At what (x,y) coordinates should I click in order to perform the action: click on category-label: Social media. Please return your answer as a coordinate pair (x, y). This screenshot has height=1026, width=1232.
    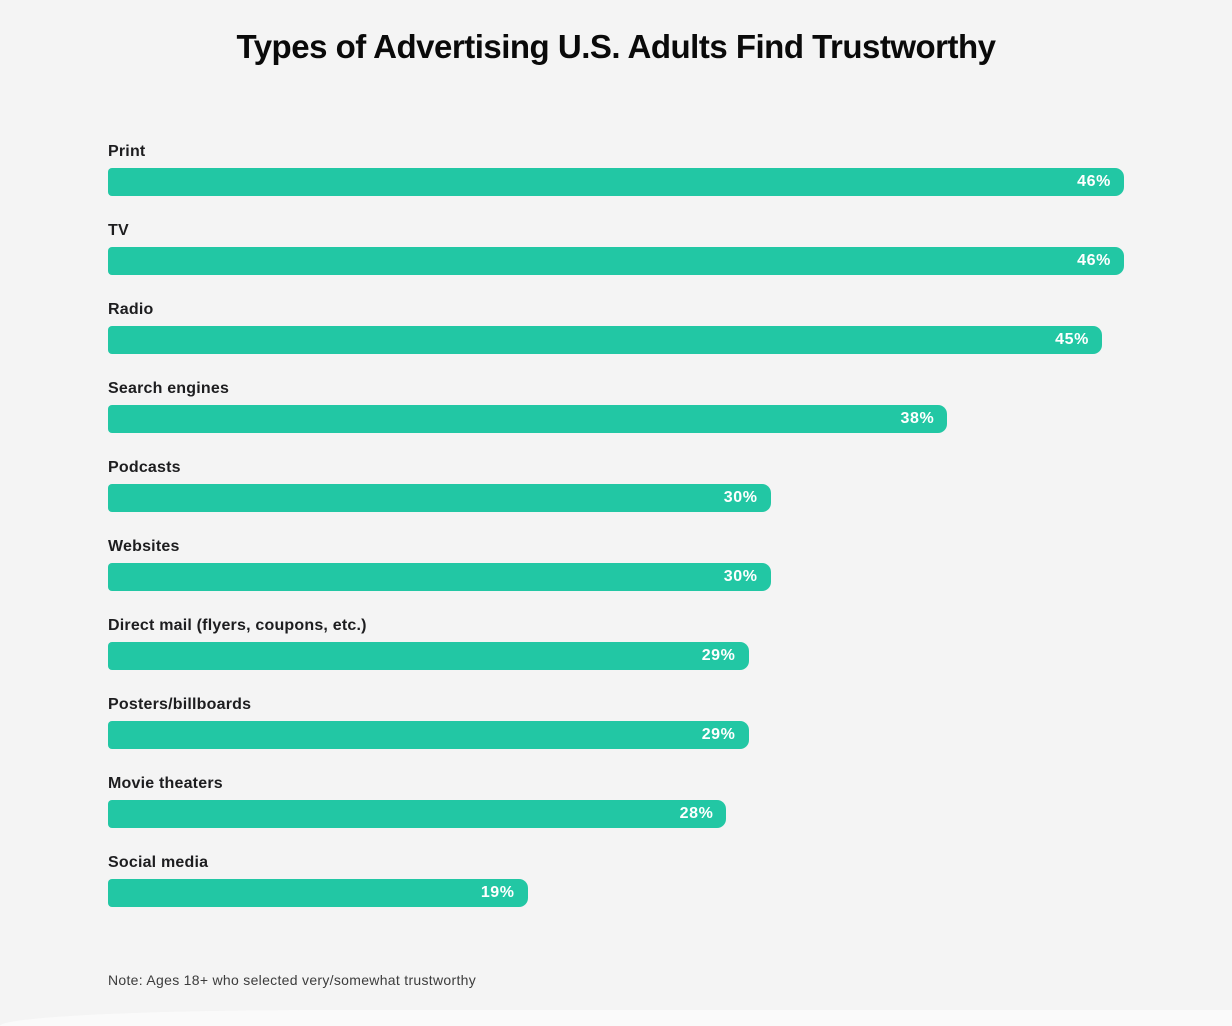
    Looking at the image, I should click on (158, 862).